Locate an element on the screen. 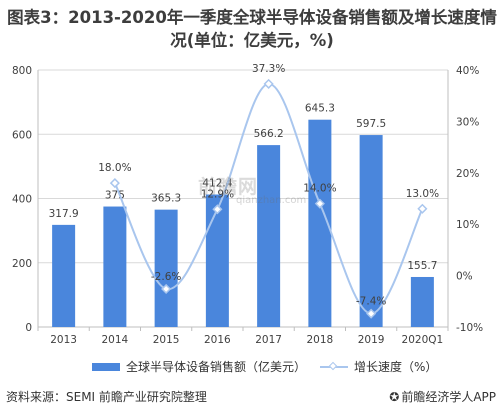  bar-data-label: 645.3 is located at coordinates (320, 109).